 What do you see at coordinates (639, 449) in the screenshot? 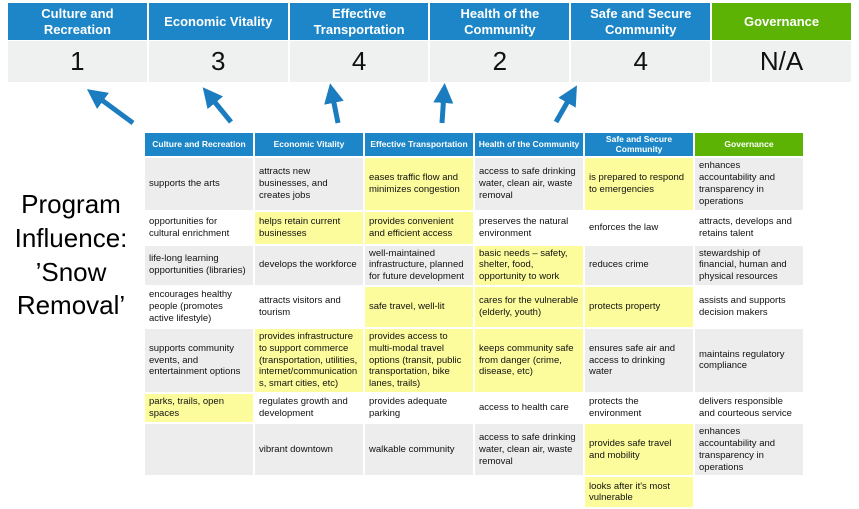
I see `matrix-cell: provides safe travel and mobility` at bounding box center [639, 449].